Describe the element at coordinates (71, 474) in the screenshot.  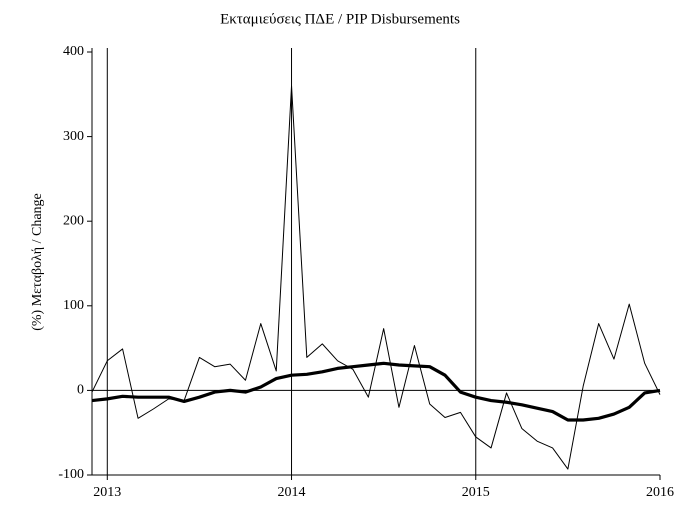
I see `y-tick-label: -100` at that location.